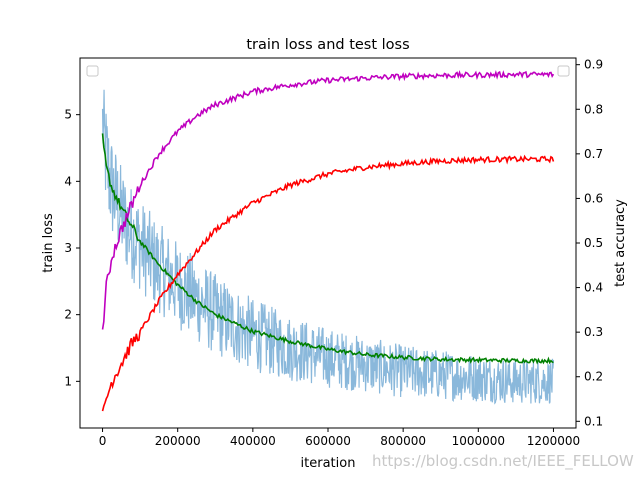  I want to click on y-right-axis-ticks: 0.1 0.2 0.3 0.4 0.5 0.6 0.7 0.8 0.9, so click(589, 243).